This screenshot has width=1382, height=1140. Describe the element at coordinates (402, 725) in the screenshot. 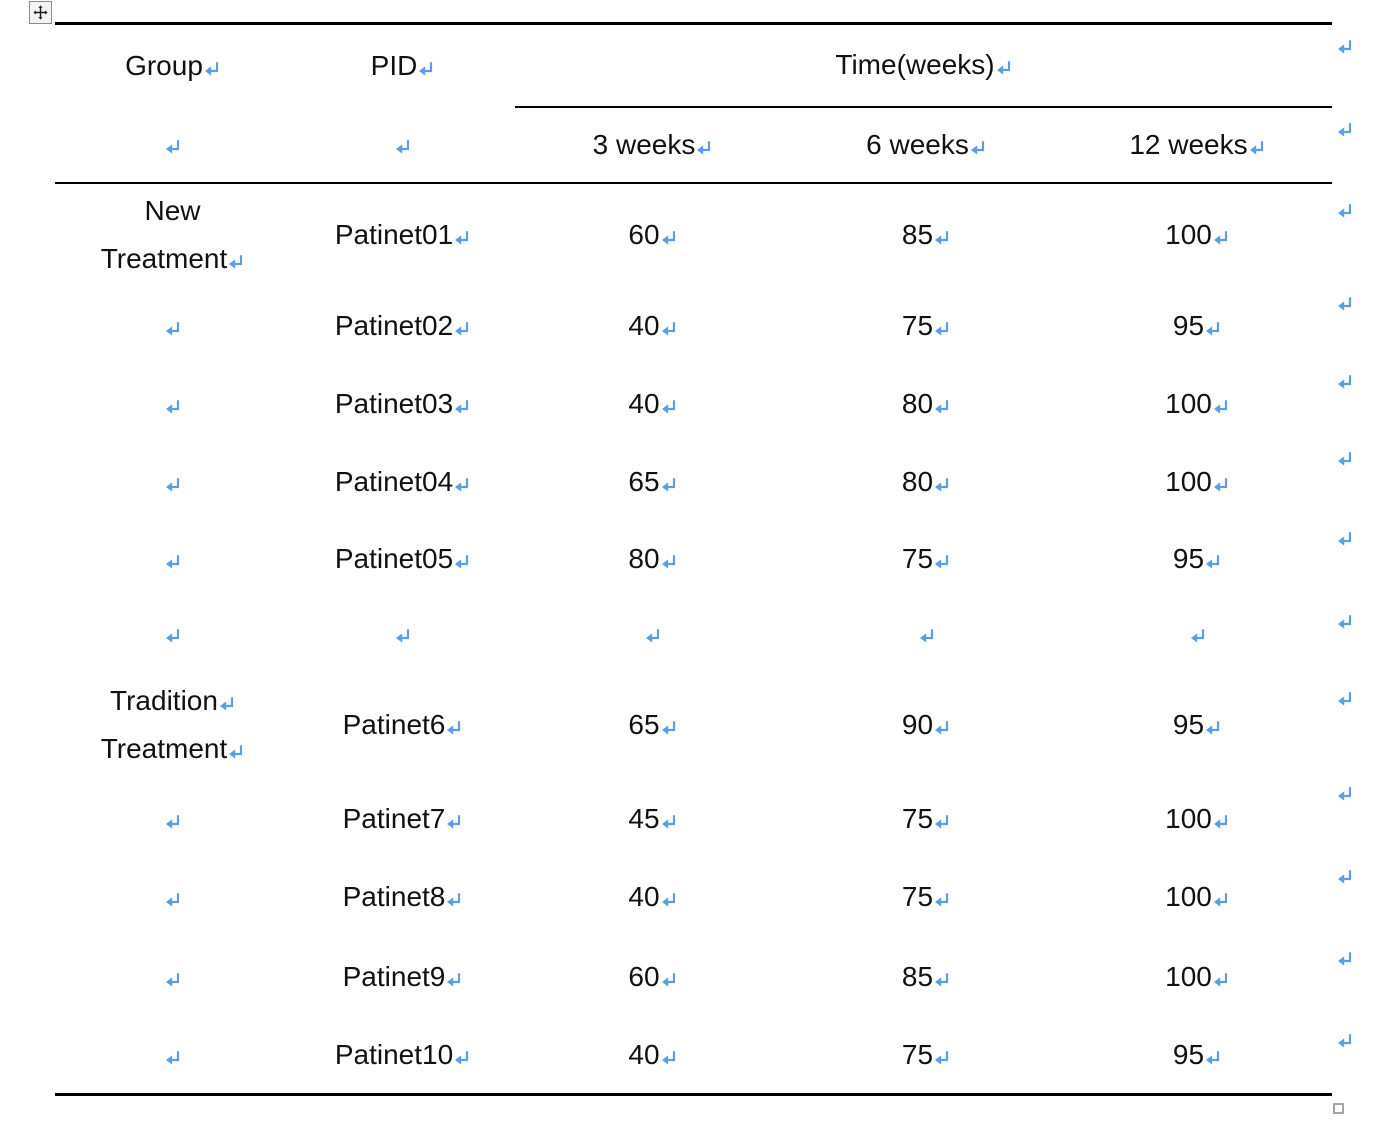

I see `cell-pid: Patinet6` at that location.